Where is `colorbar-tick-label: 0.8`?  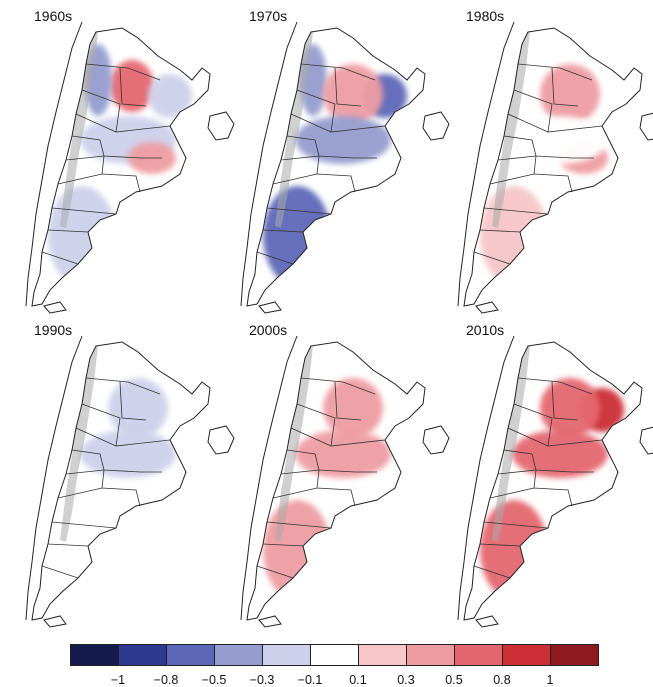 colorbar-tick-label: 0.8 is located at coordinates (502, 680).